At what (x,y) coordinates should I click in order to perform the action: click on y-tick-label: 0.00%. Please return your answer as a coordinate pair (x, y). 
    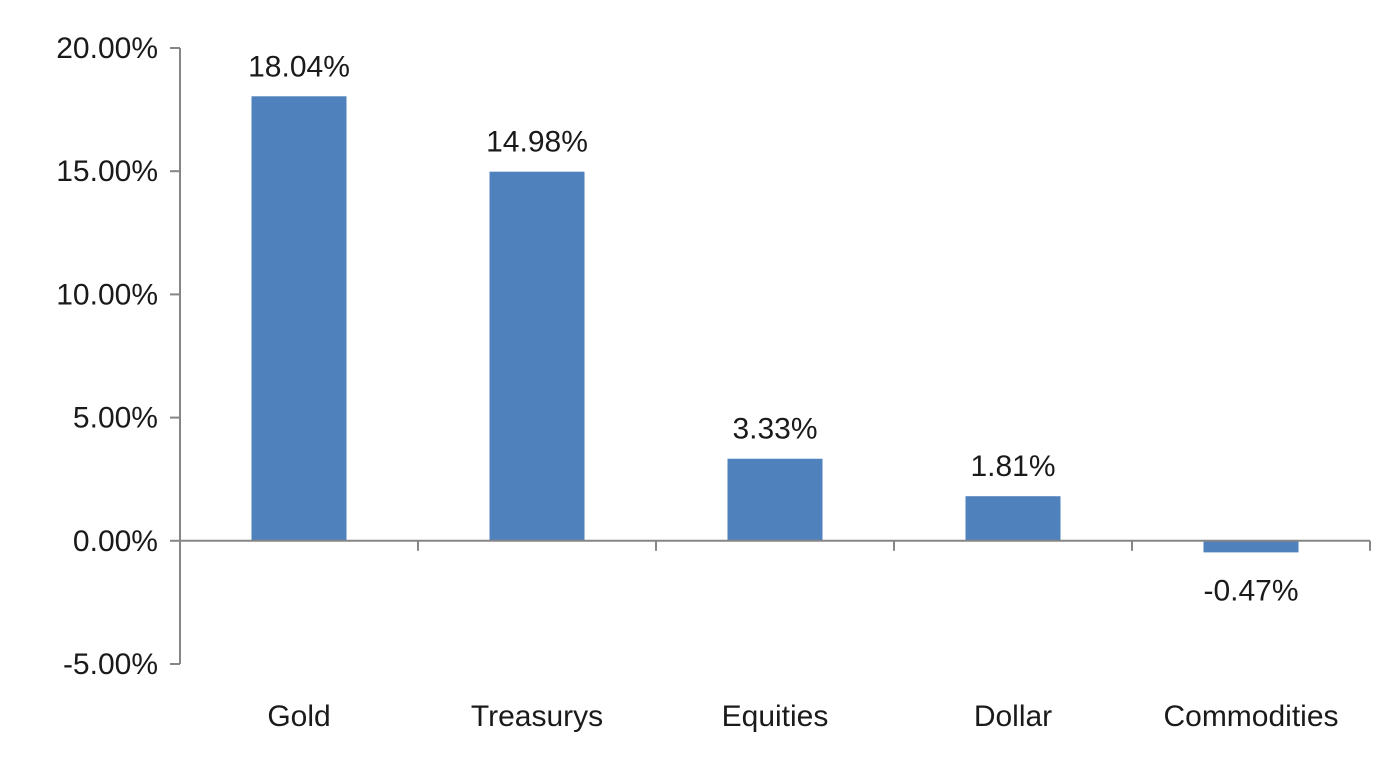
    Looking at the image, I should click on (115, 541).